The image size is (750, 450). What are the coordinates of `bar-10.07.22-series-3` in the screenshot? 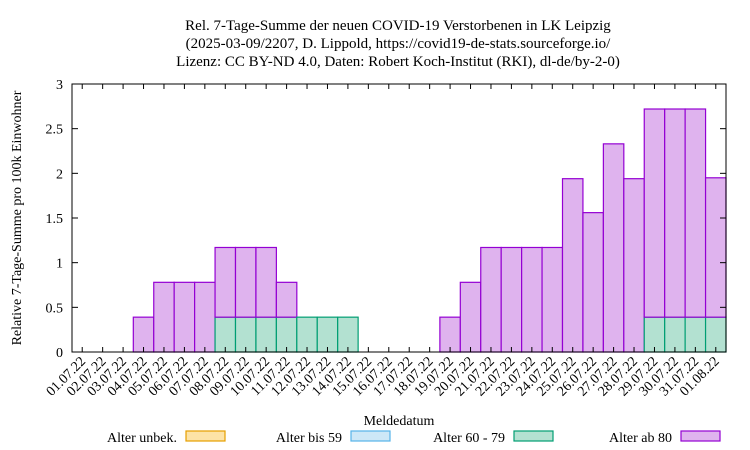 It's located at (266, 282).